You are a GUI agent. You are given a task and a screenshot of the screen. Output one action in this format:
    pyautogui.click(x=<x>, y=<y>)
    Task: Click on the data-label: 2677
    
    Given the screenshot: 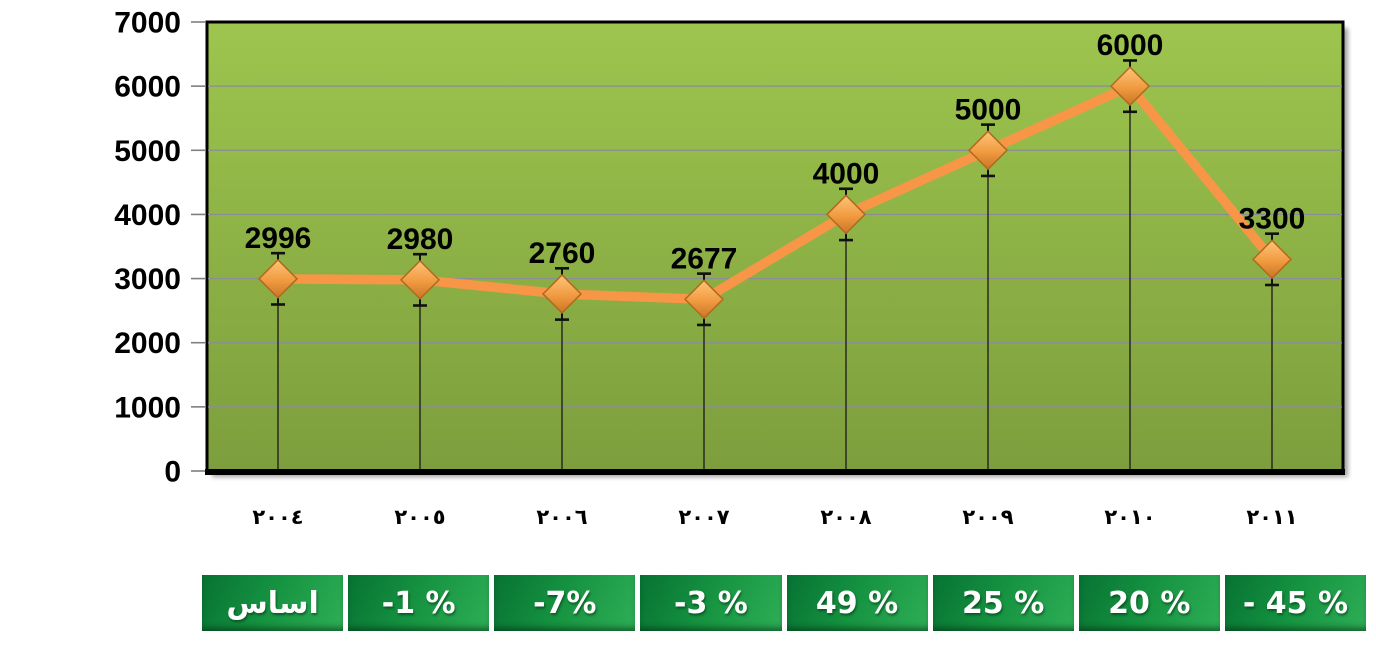 What is the action you would take?
    pyautogui.click(x=704, y=258)
    